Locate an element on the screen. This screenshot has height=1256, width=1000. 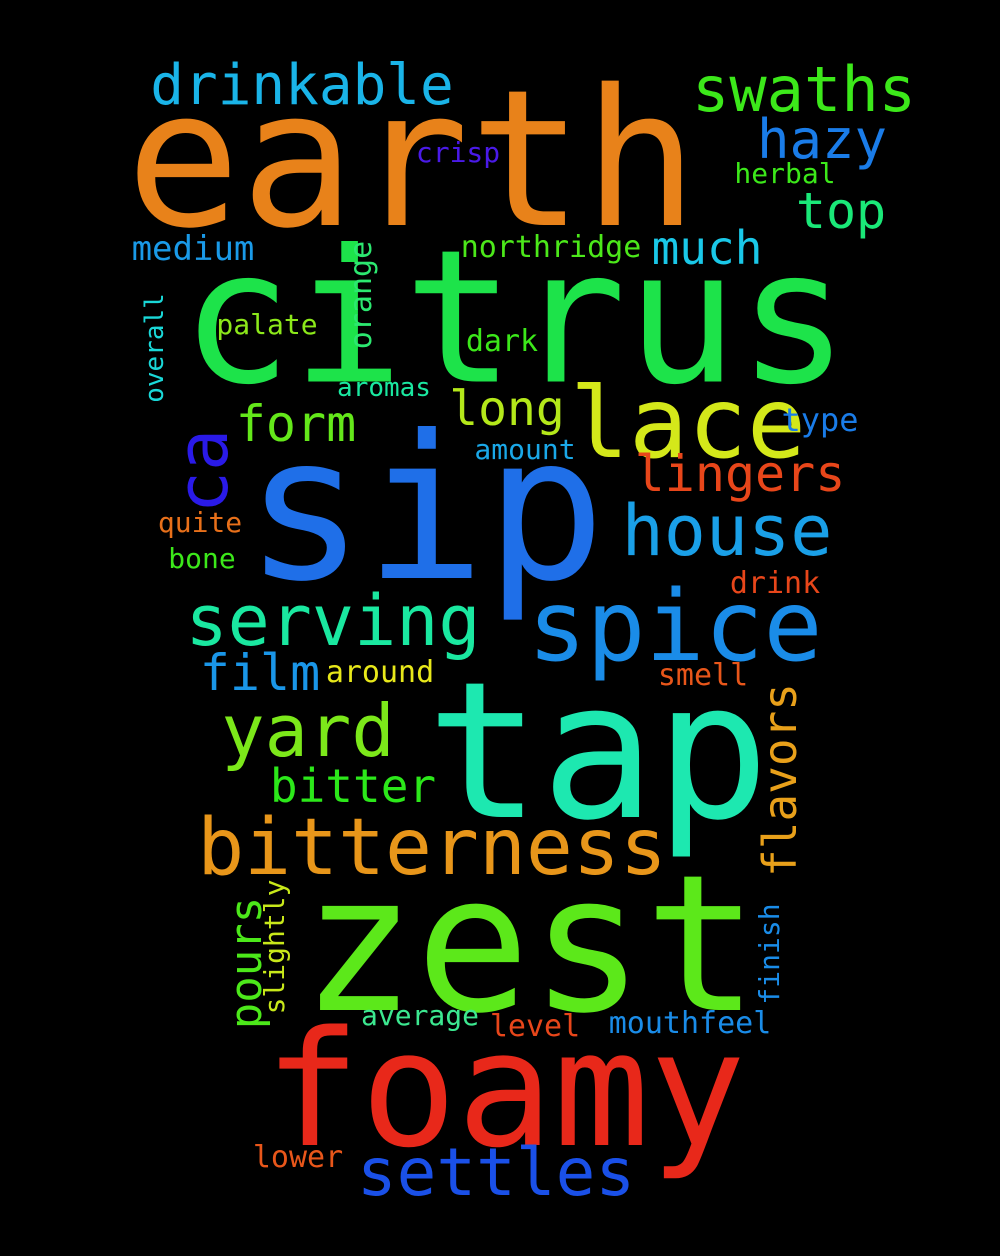
word-smell: smell is located at coordinates (703, 675).